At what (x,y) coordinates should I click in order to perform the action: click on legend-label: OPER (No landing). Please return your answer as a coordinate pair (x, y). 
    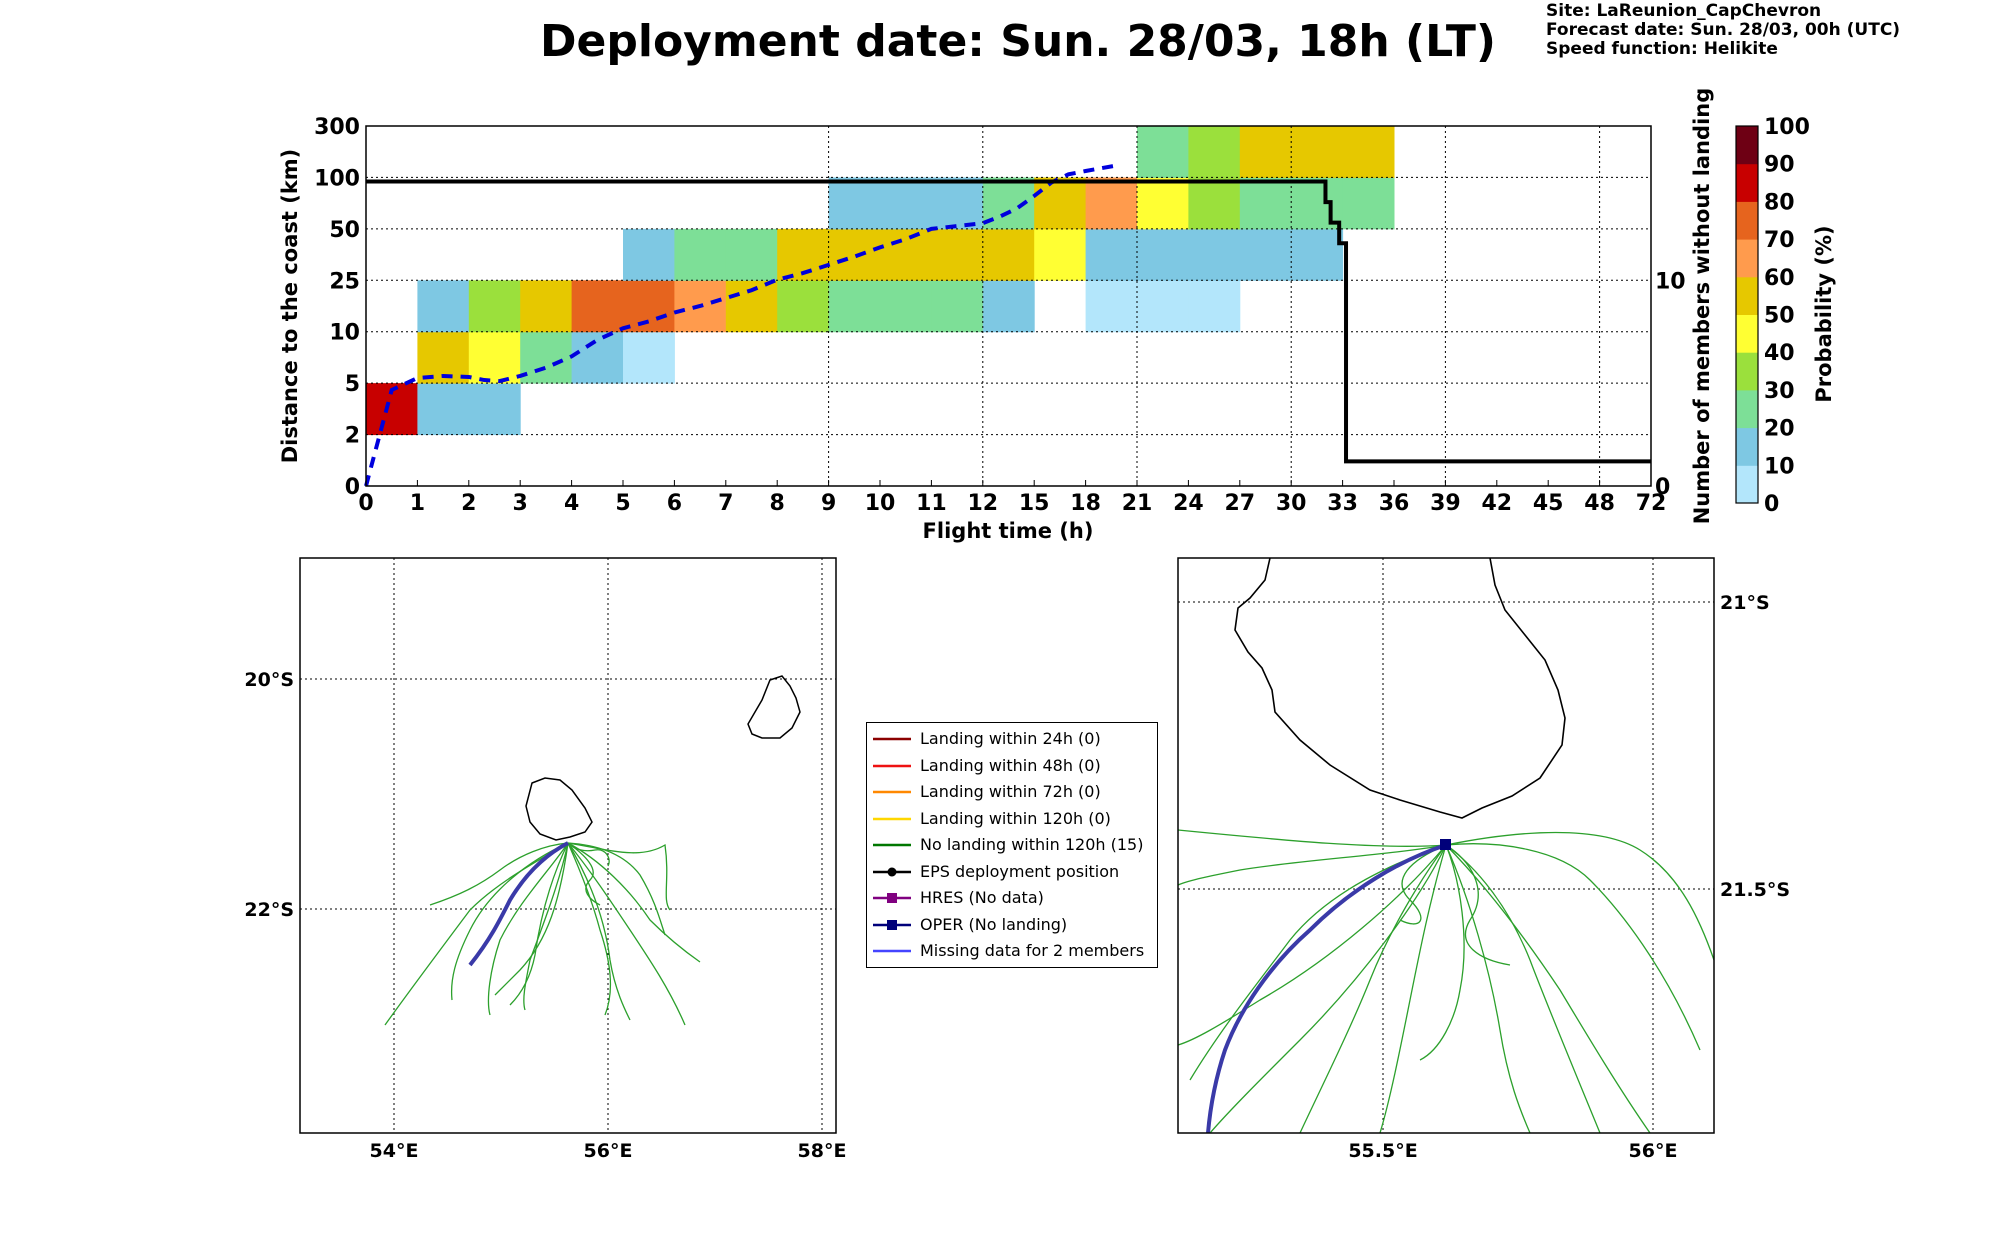
    Looking at the image, I should click on (994, 924).